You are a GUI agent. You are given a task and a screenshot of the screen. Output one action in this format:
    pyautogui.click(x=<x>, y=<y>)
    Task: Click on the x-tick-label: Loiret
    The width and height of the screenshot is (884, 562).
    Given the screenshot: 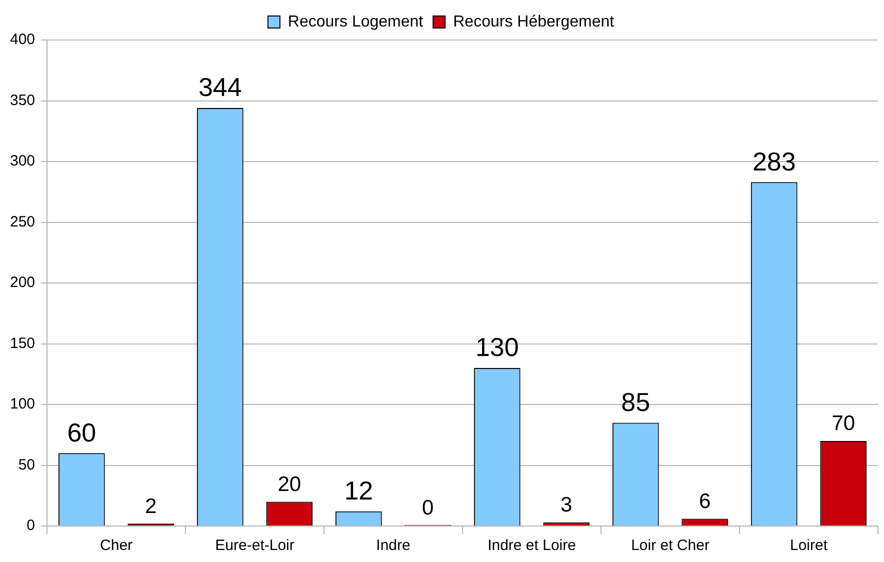 What is the action you would take?
    pyautogui.click(x=809, y=545)
    